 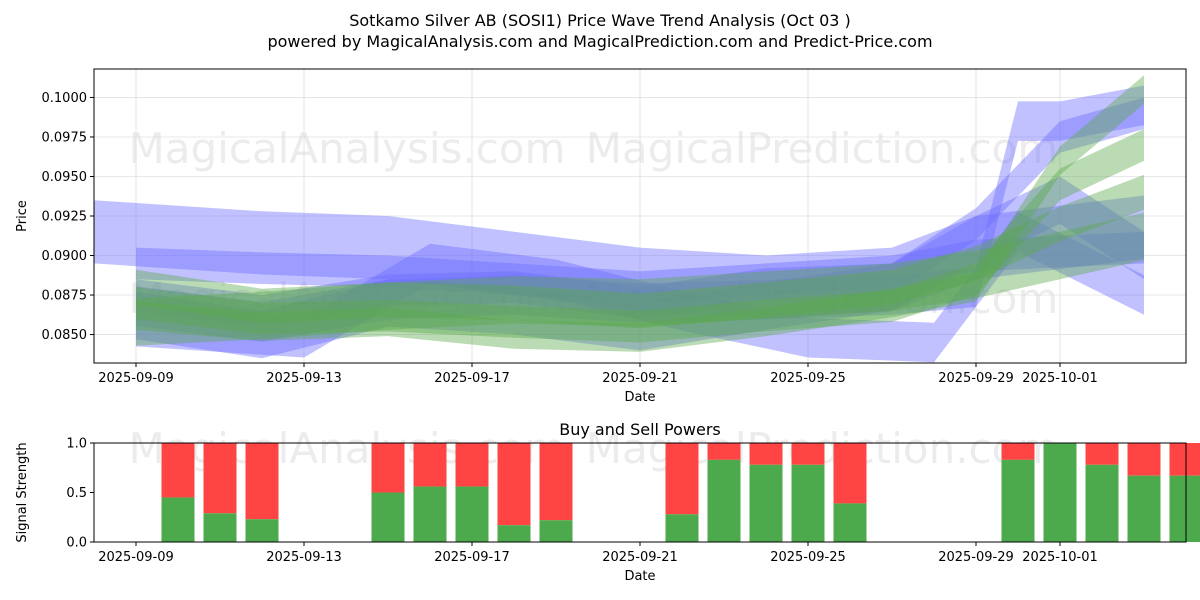 I want to click on y-tick-label: 0.0850, so click(x=65, y=335).